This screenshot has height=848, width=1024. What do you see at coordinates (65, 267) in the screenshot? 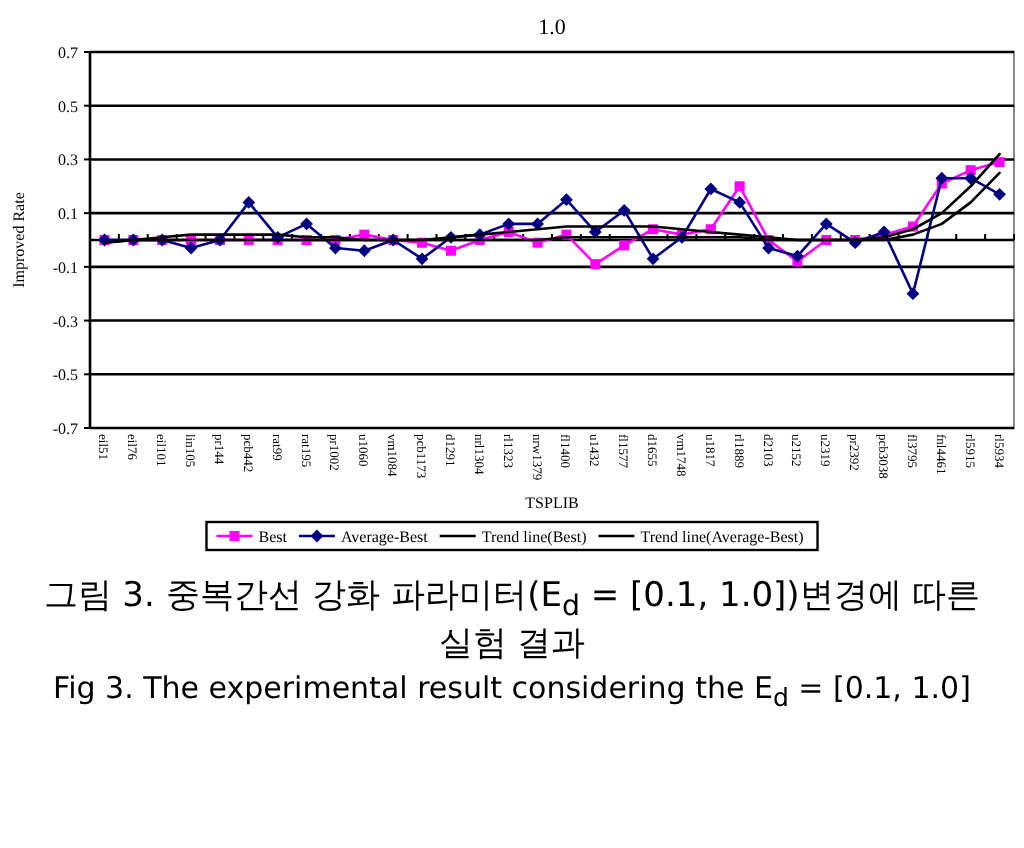
I see `y-tick-label: -0.1` at bounding box center [65, 267].